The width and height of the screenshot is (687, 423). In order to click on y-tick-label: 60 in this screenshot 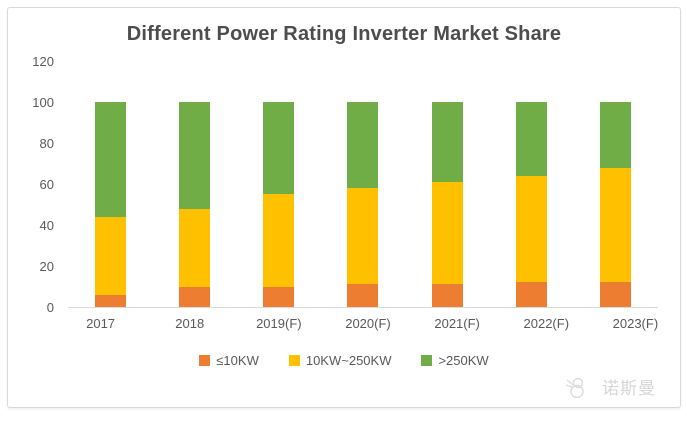, I will do `click(46, 184)`.